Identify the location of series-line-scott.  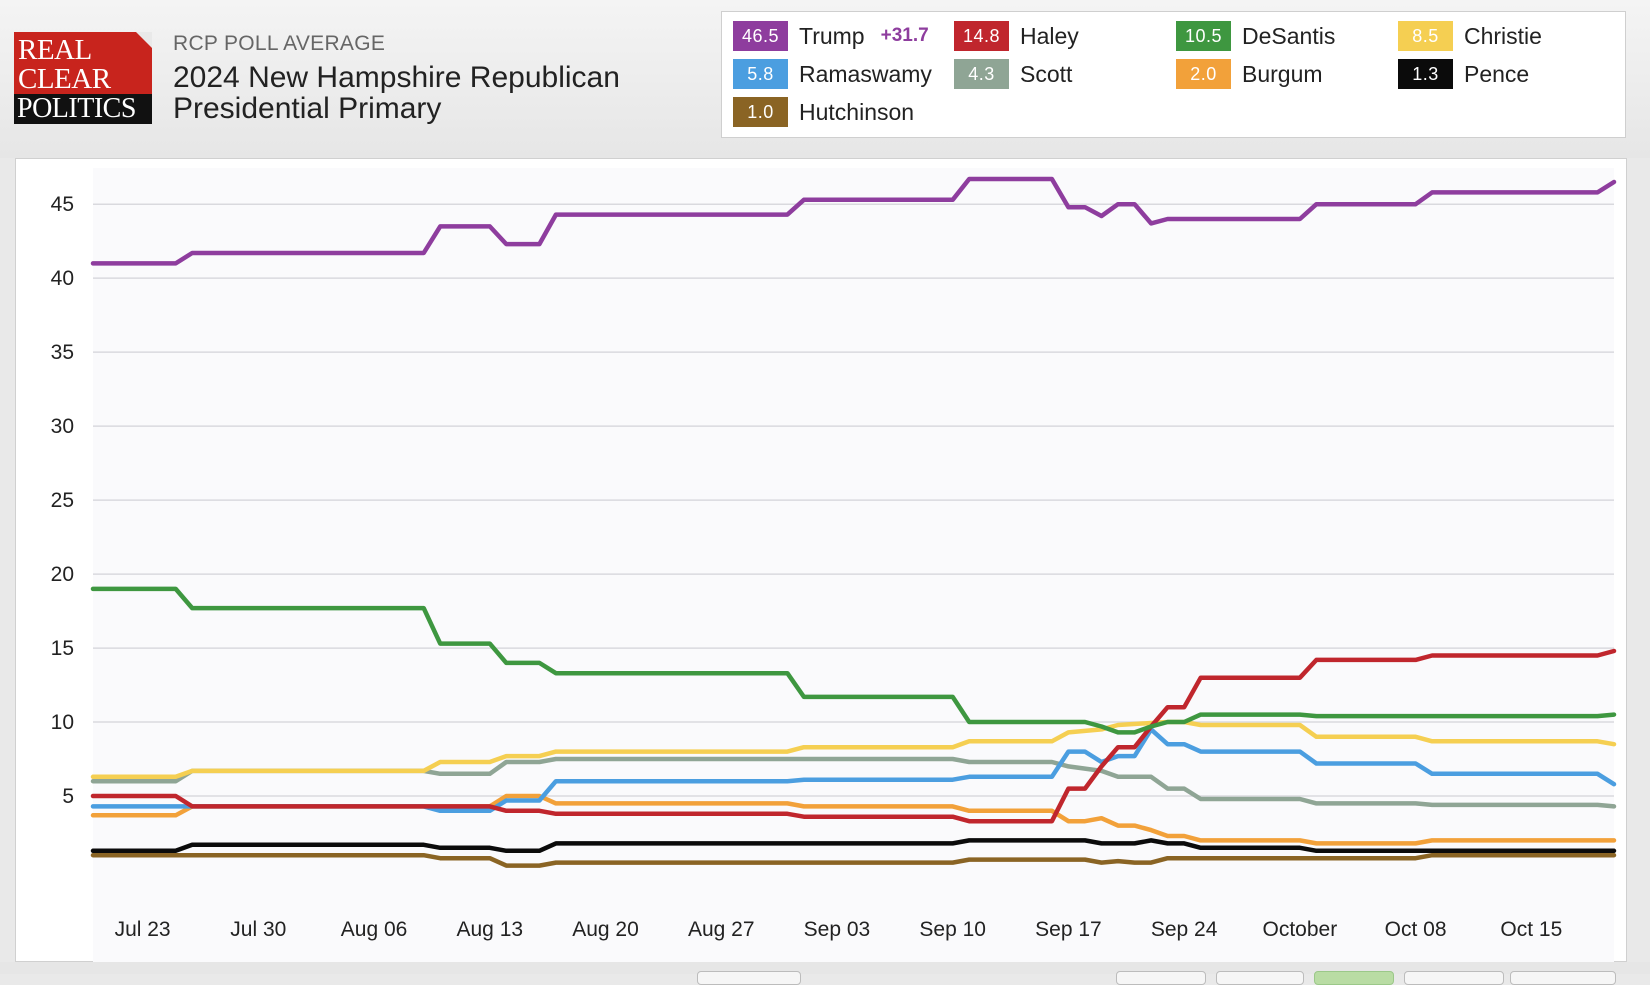
(853, 782).